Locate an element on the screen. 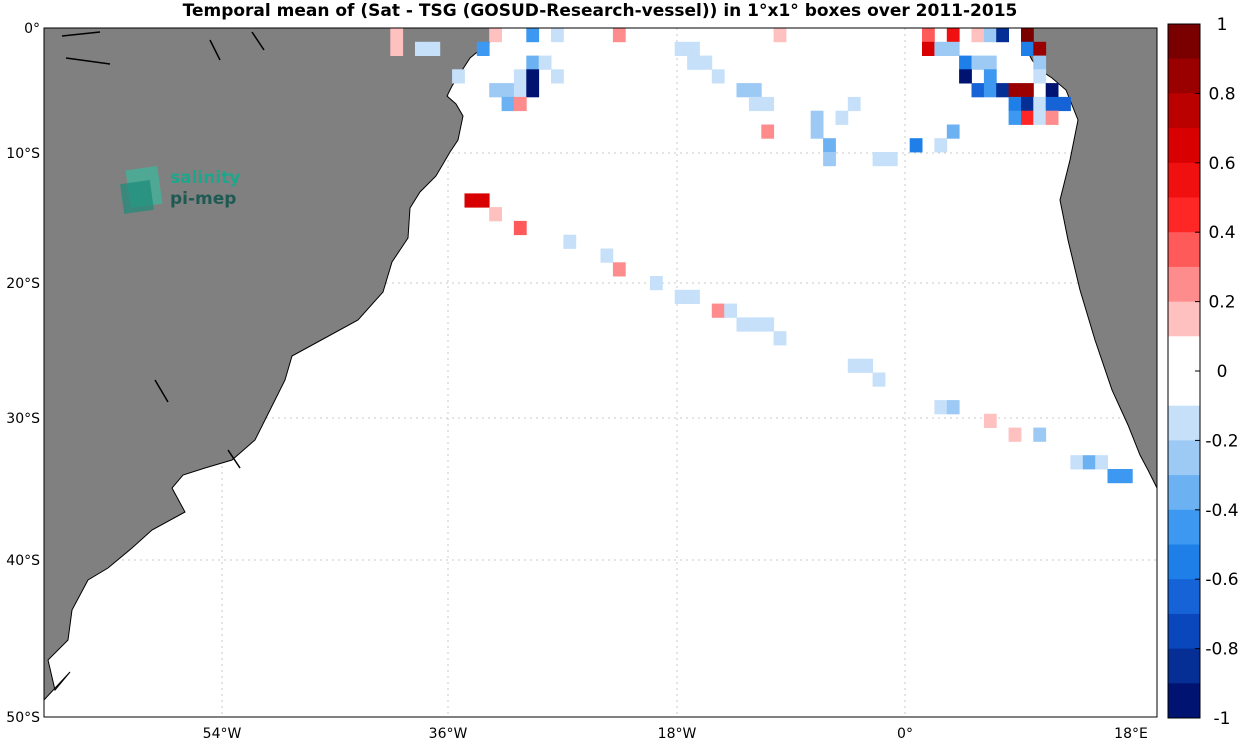 This screenshot has width=1240, height=740. x-tick-36w: 36°W is located at coordinates (448, 733).